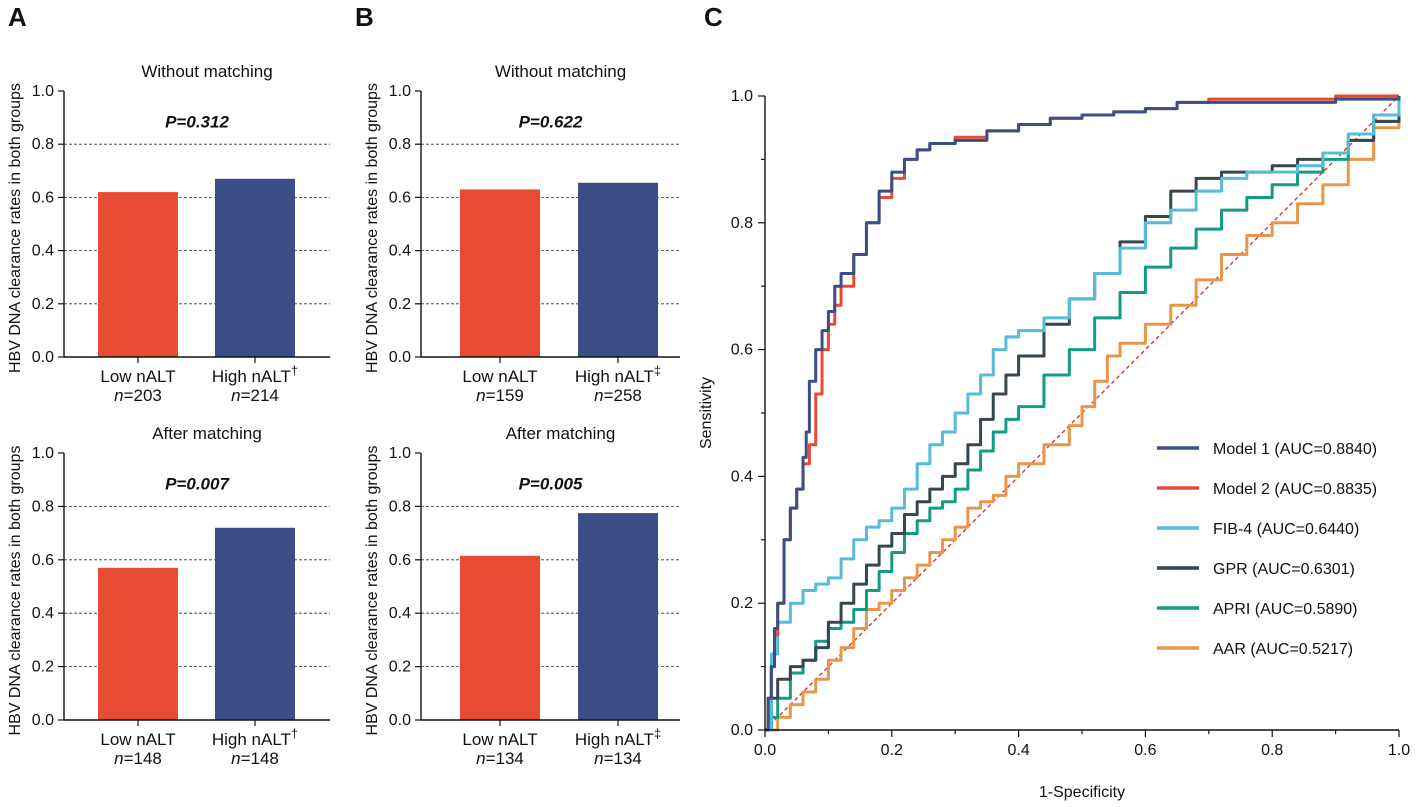  What do you see at coordinates (618, 395) in the screenshot?
I see `n-label: n=258` at bounding box center [618, 395].